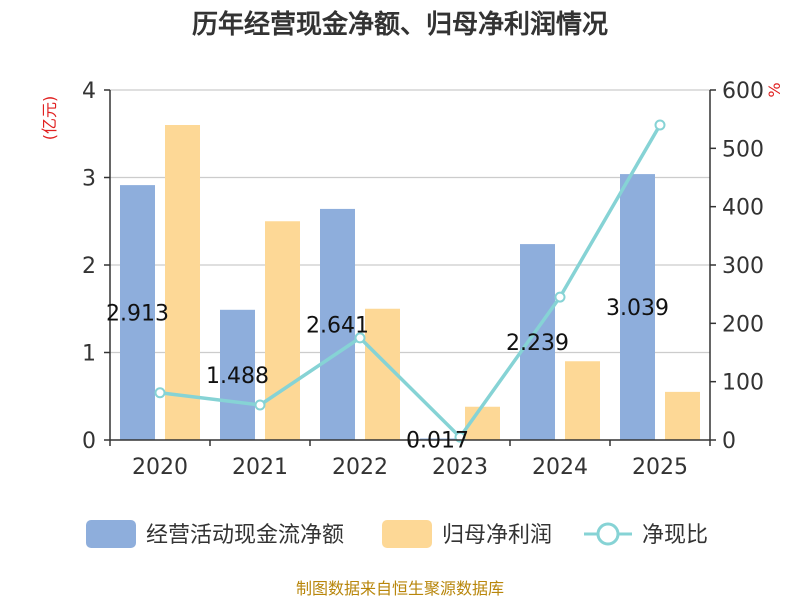  I want to click on x-tick-label: 2023, so click(460, 467).